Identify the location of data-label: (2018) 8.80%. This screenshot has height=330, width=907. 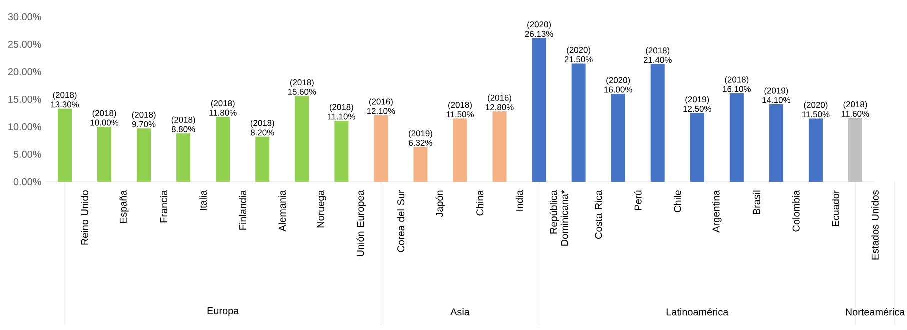
(184, 124).